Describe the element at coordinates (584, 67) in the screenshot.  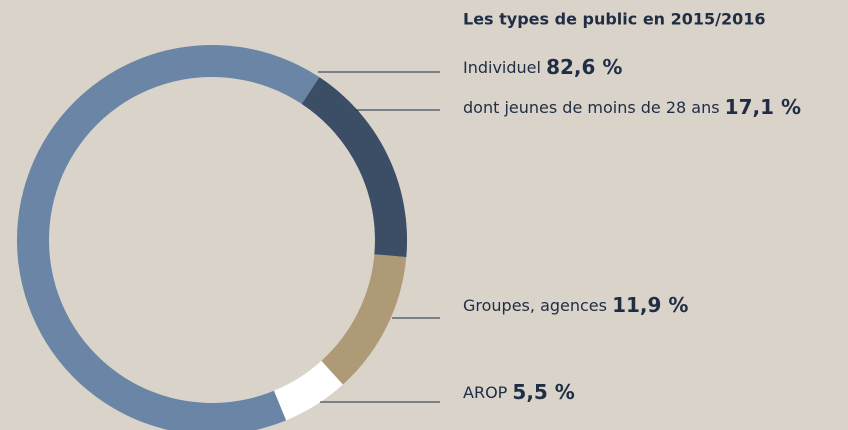
I see `value-label: 82,6 %` at that location.